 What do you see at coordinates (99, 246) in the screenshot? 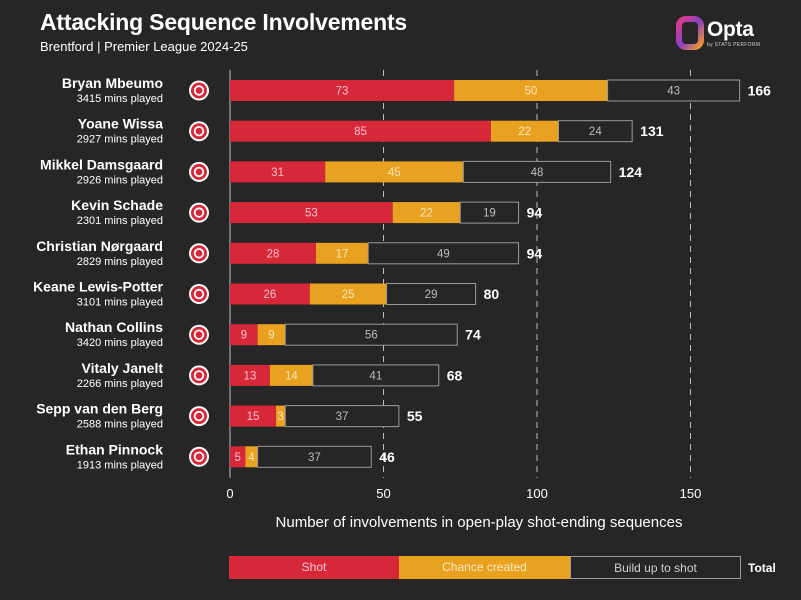
I see `player-name: Christian Nørgaard` at bounding box center [99, 246].